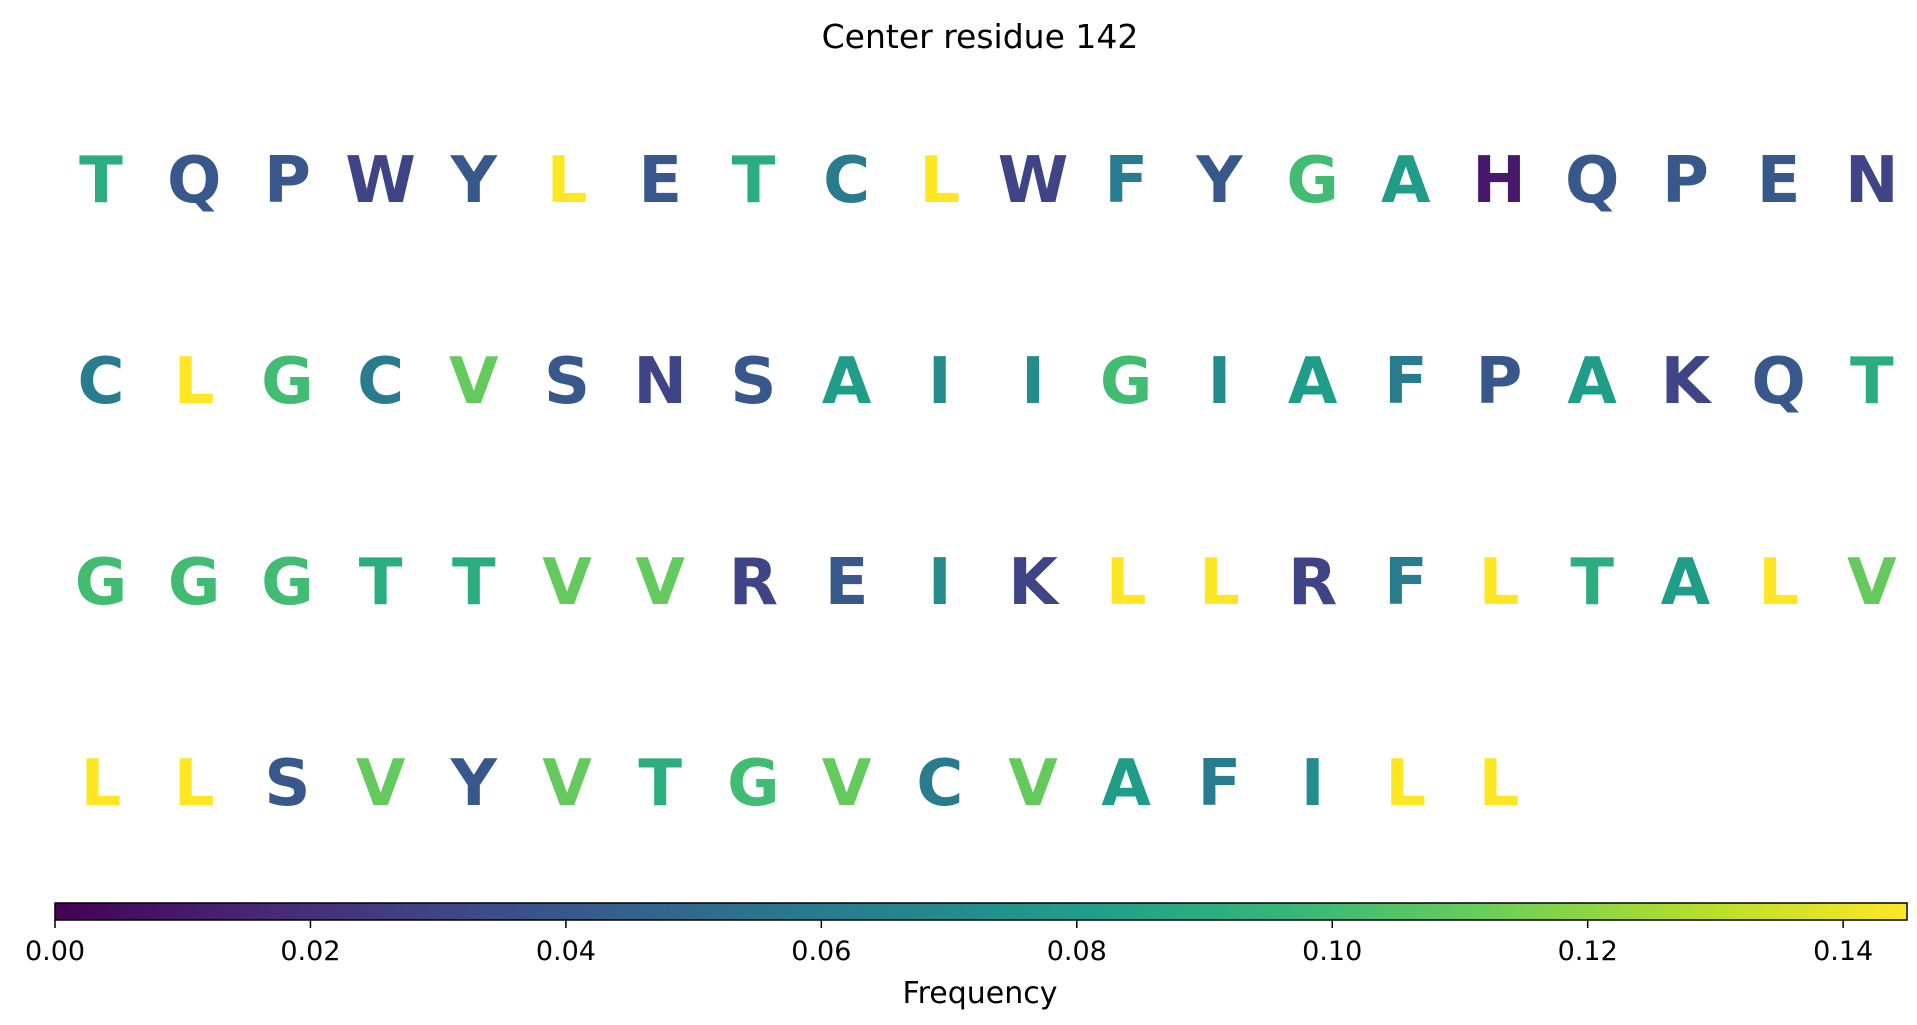 This screenshot has height=1025, width=1917. I want to click on colorbar-gradient, so click(981, 911).